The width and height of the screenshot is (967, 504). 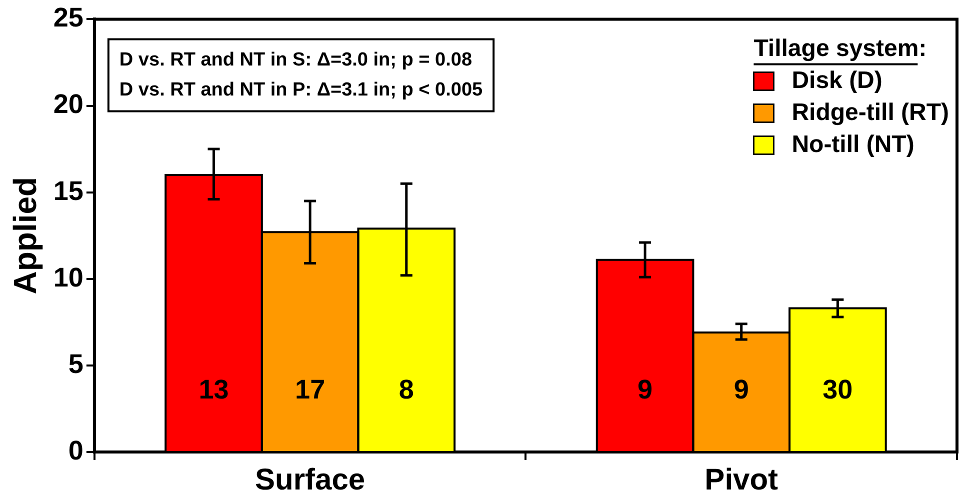 What do you see at coordinates (871, 112) in the screenshot?
I see `legend-label: Ridge-till (RT)` at bounding box center [871, 112].